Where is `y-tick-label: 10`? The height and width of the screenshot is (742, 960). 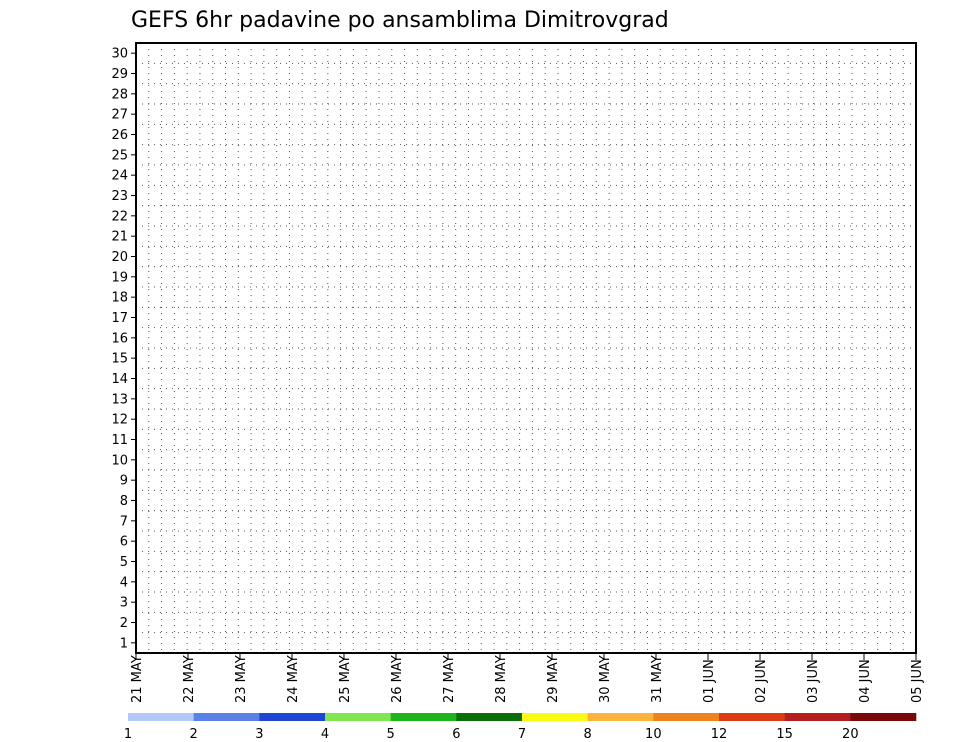
y-tick-label: 10 is located at coordinates (119, 460).